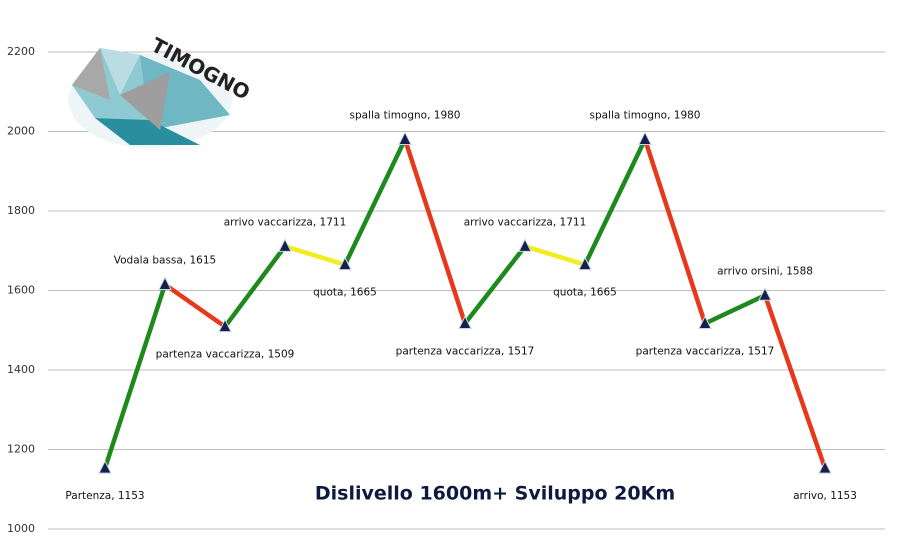 This screenshot has width=900, height=543. Describe the element at coordinates (21, 528) in the screenshot. I see `y-tick-label: 1000` at that location.